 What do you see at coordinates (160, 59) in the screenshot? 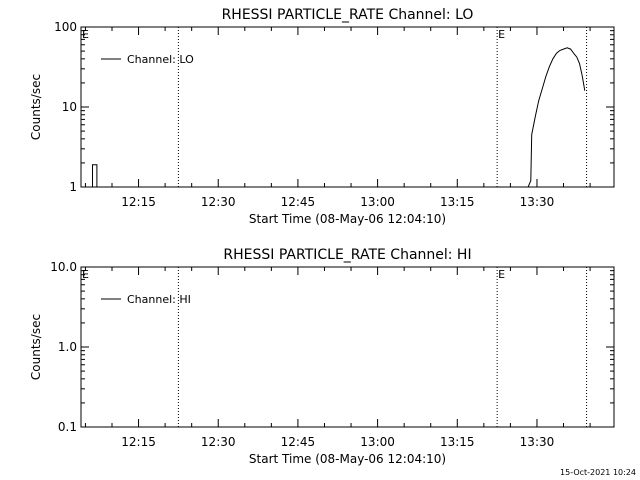
I see `lo-legend-label: Channel: LO` at bounding box center [160, 59].